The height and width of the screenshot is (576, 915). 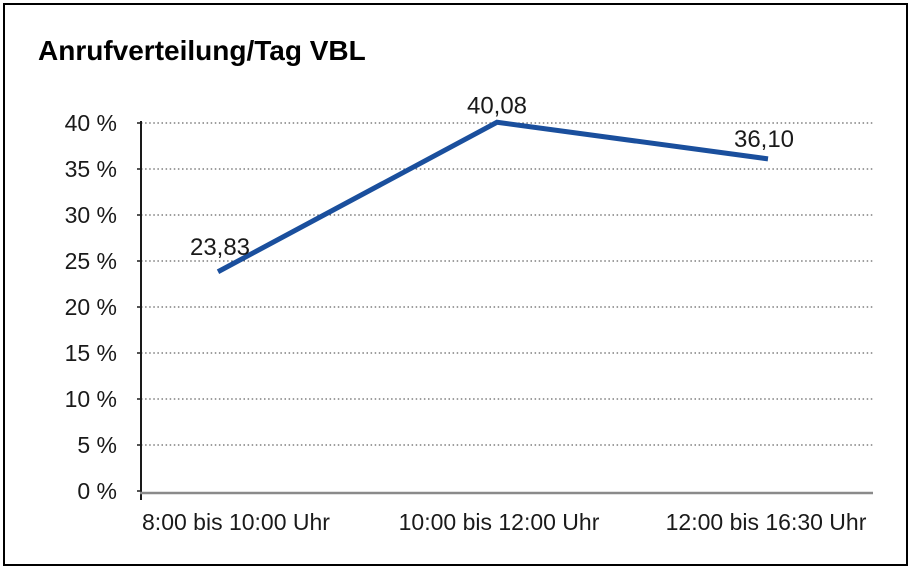 I want to click on data-point-label: 23,83, so click(x=220, y=247).